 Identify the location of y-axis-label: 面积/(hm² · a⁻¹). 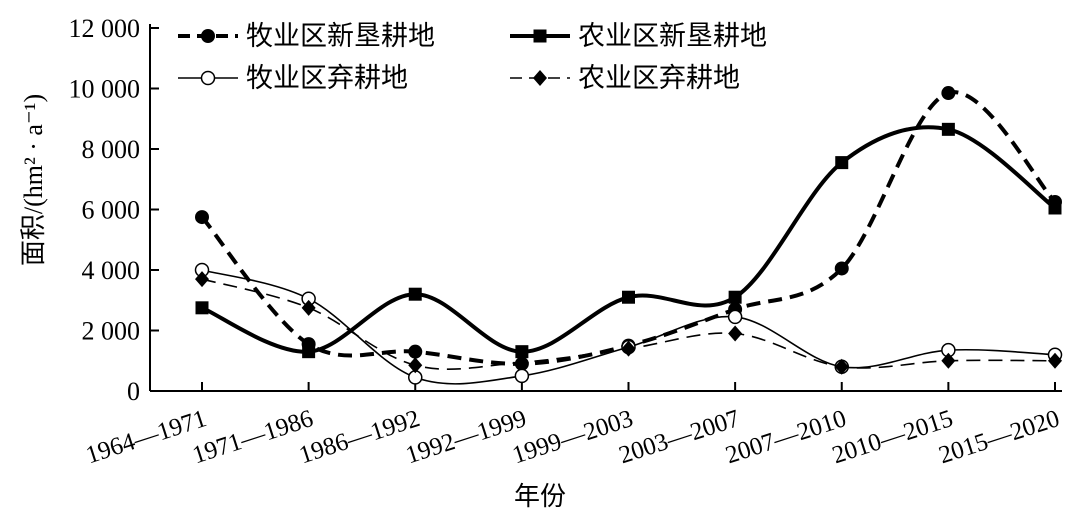
(33, 180).